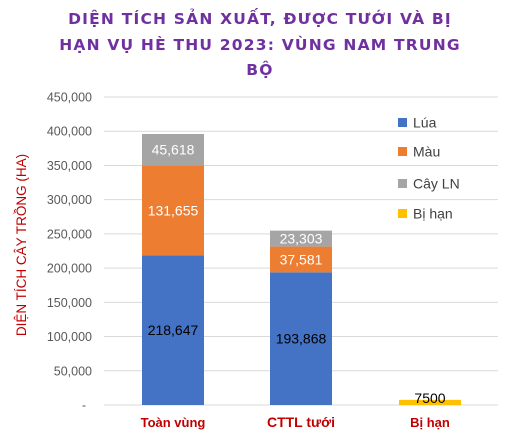 The height and width of the screenshot is (438, 520). Describe the element at coordinates (84, 406) in the screenshot. I see `y-tick-label: -` at that location.